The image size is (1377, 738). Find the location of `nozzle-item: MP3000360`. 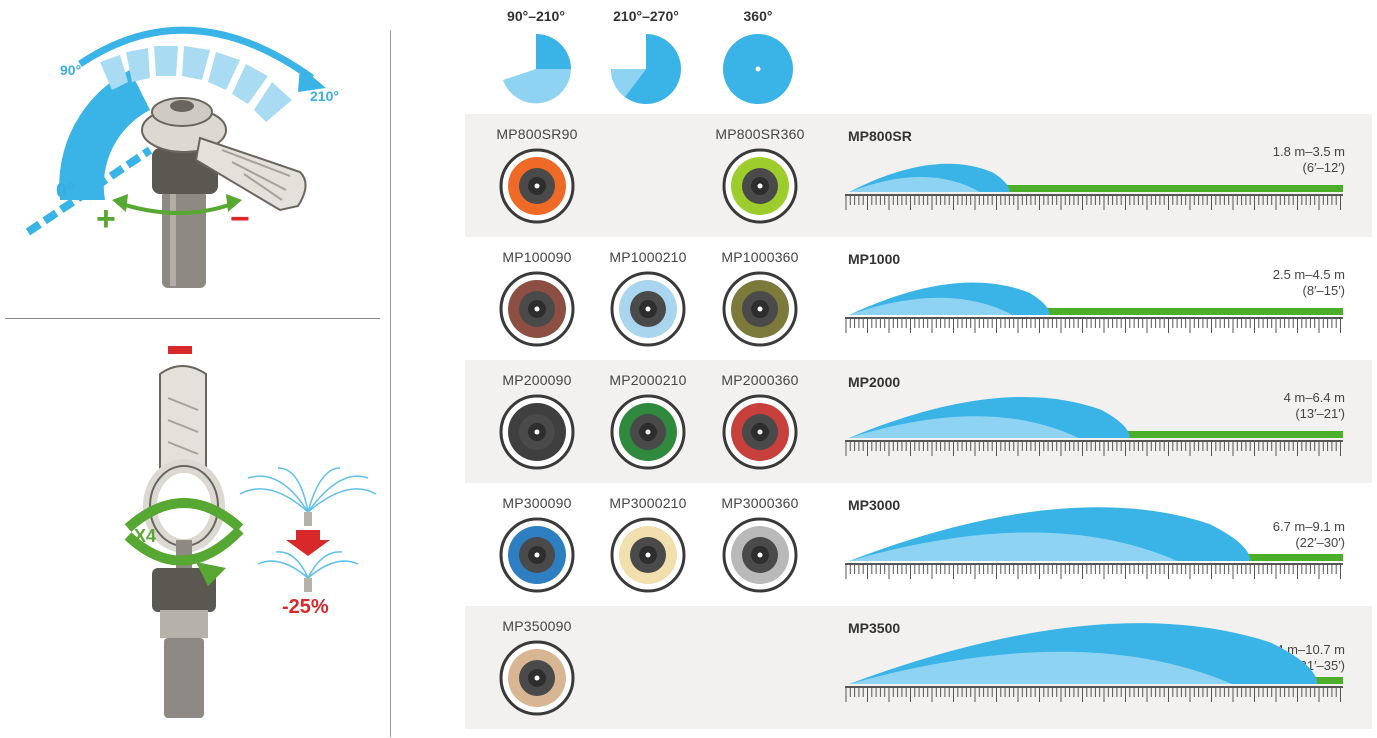

nozzle-item: MP3000360 is located at coordinates (760, 544).